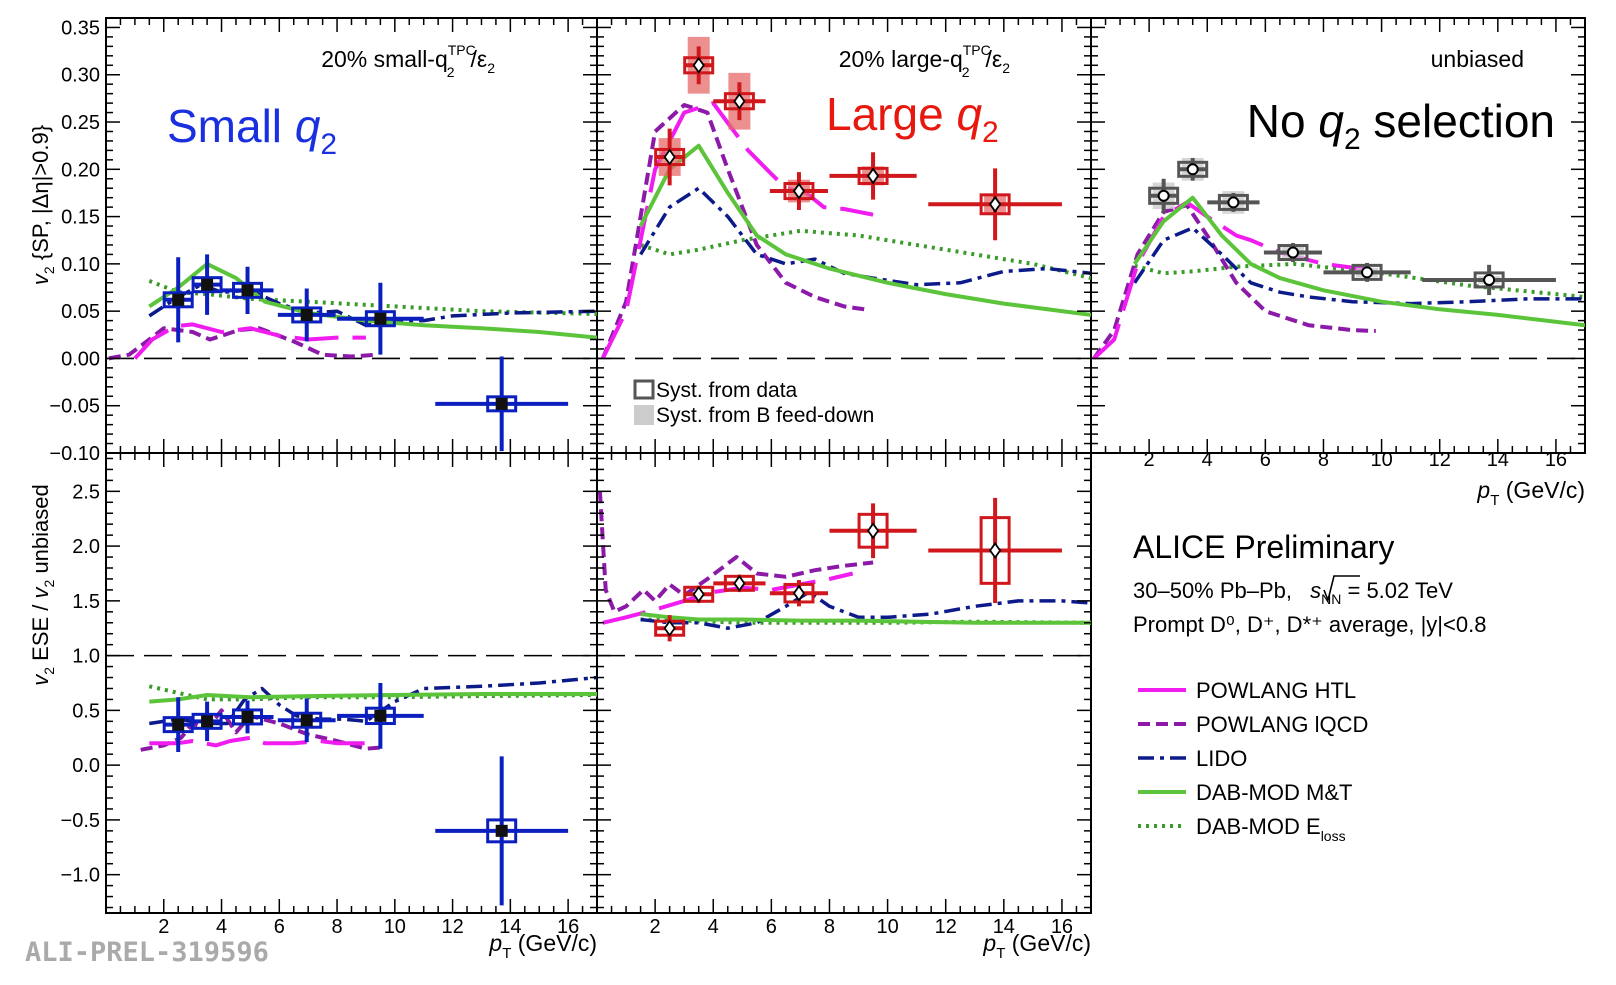  What do you see at coordinates (644, 389) in the screenshot?
I see `syst-data-legend-marker` at bounding box center [644, 389].